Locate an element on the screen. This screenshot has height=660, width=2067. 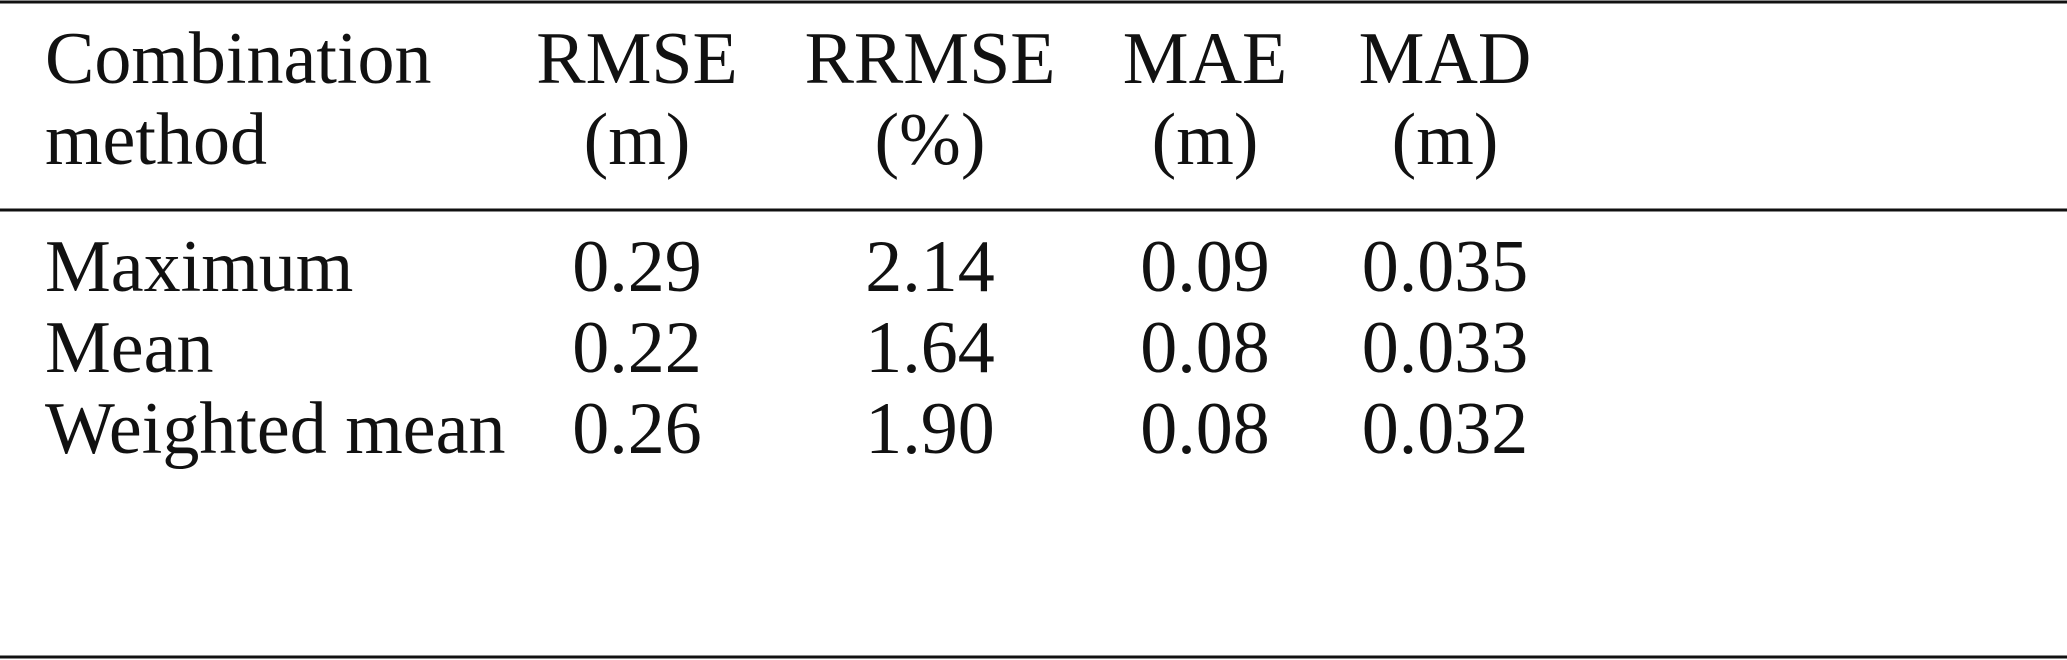
header-cell: MAD is located at coordinates (1445, 59).